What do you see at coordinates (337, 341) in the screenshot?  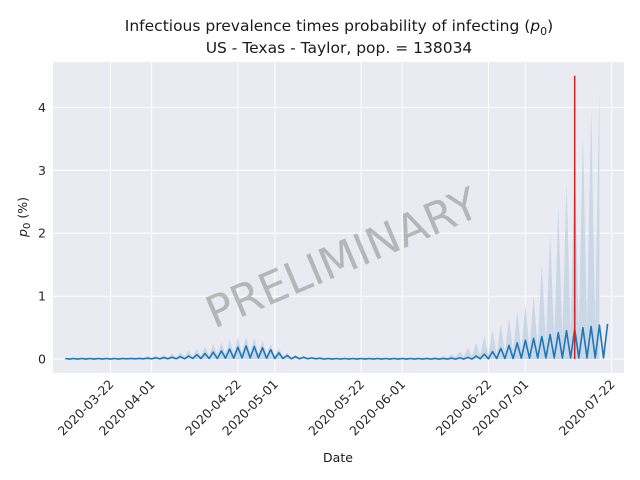 I see `series-line-p0` at bounding box center [337, 341].